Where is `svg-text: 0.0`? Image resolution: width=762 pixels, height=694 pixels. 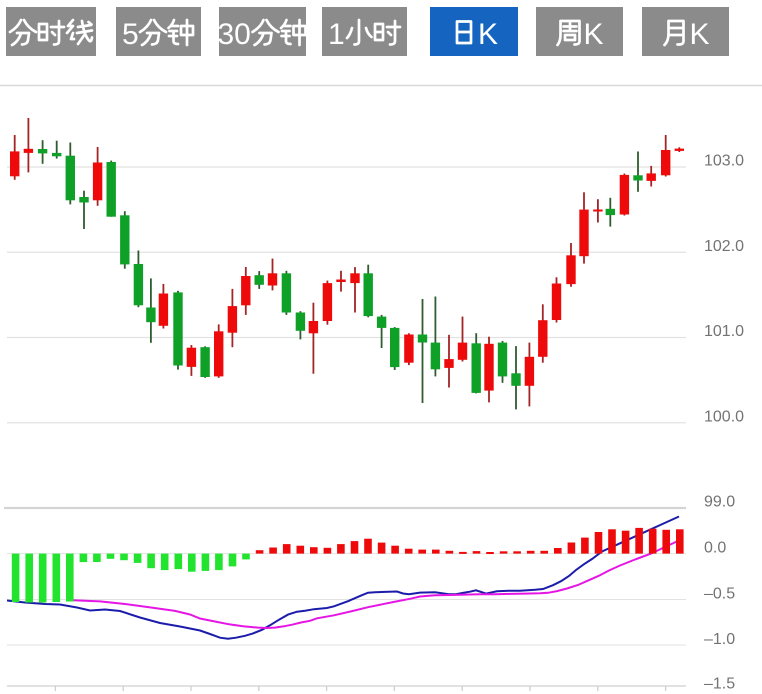
svg-text: 0.0 is located at coordinates (715, 548).